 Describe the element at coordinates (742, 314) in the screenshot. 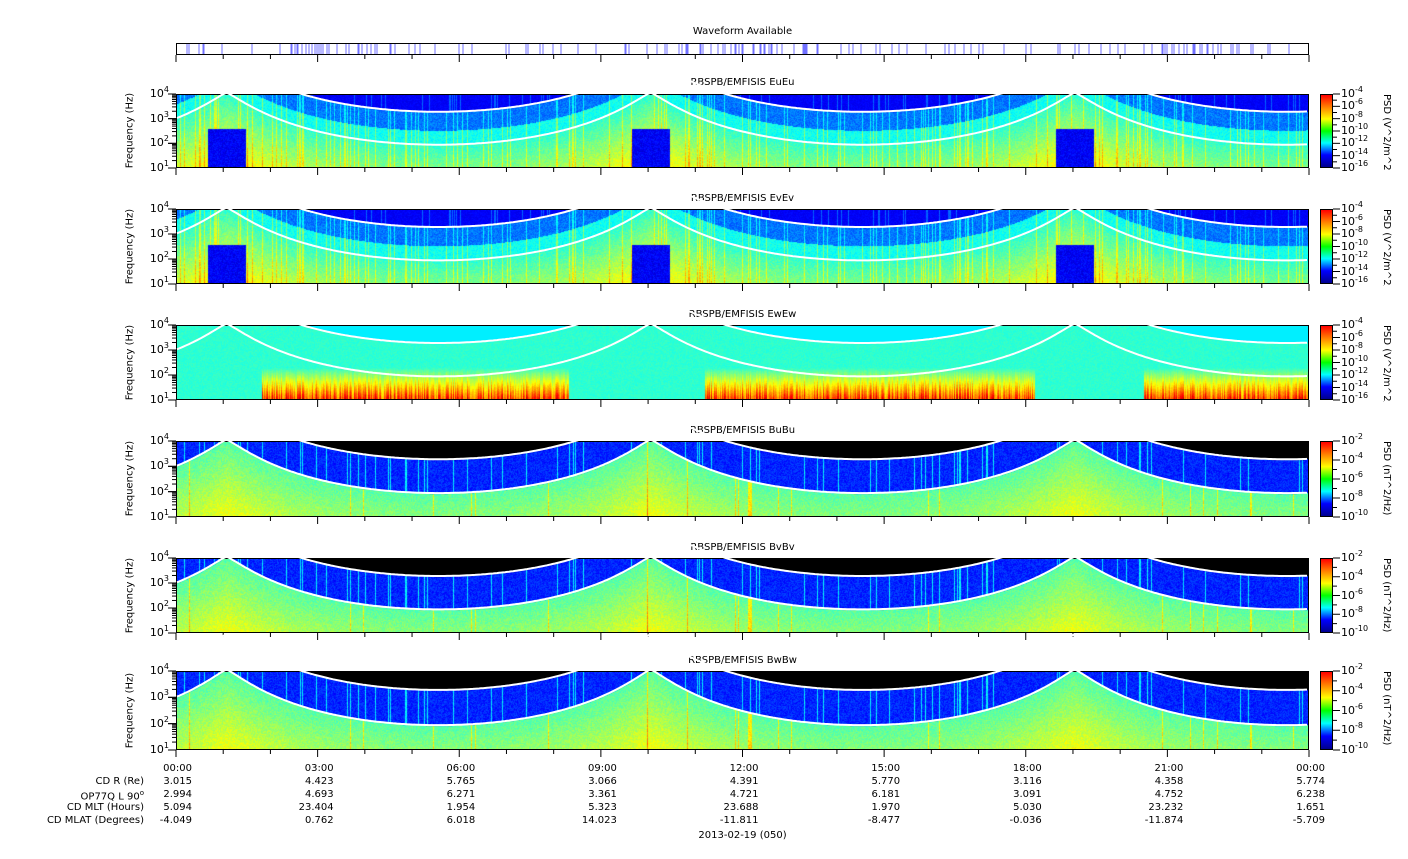

I see `panel-title: RBSPB/EMFISIS EwEw` at that location.